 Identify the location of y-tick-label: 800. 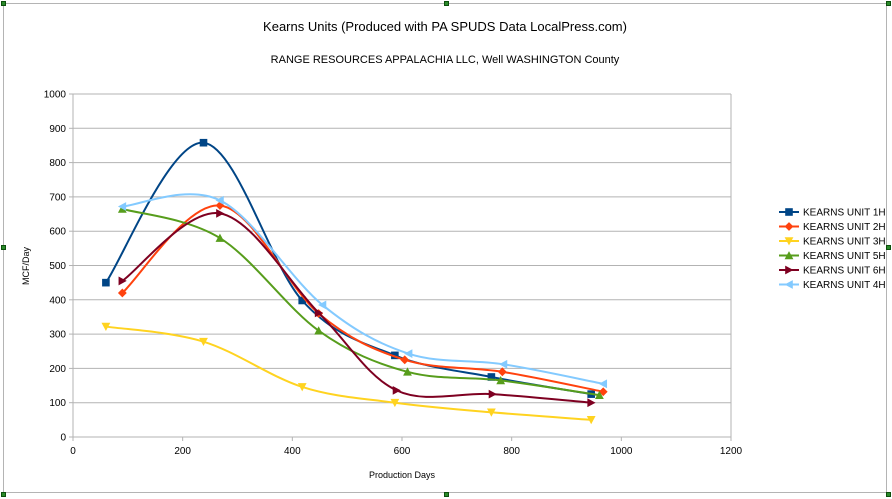
(57, 163).